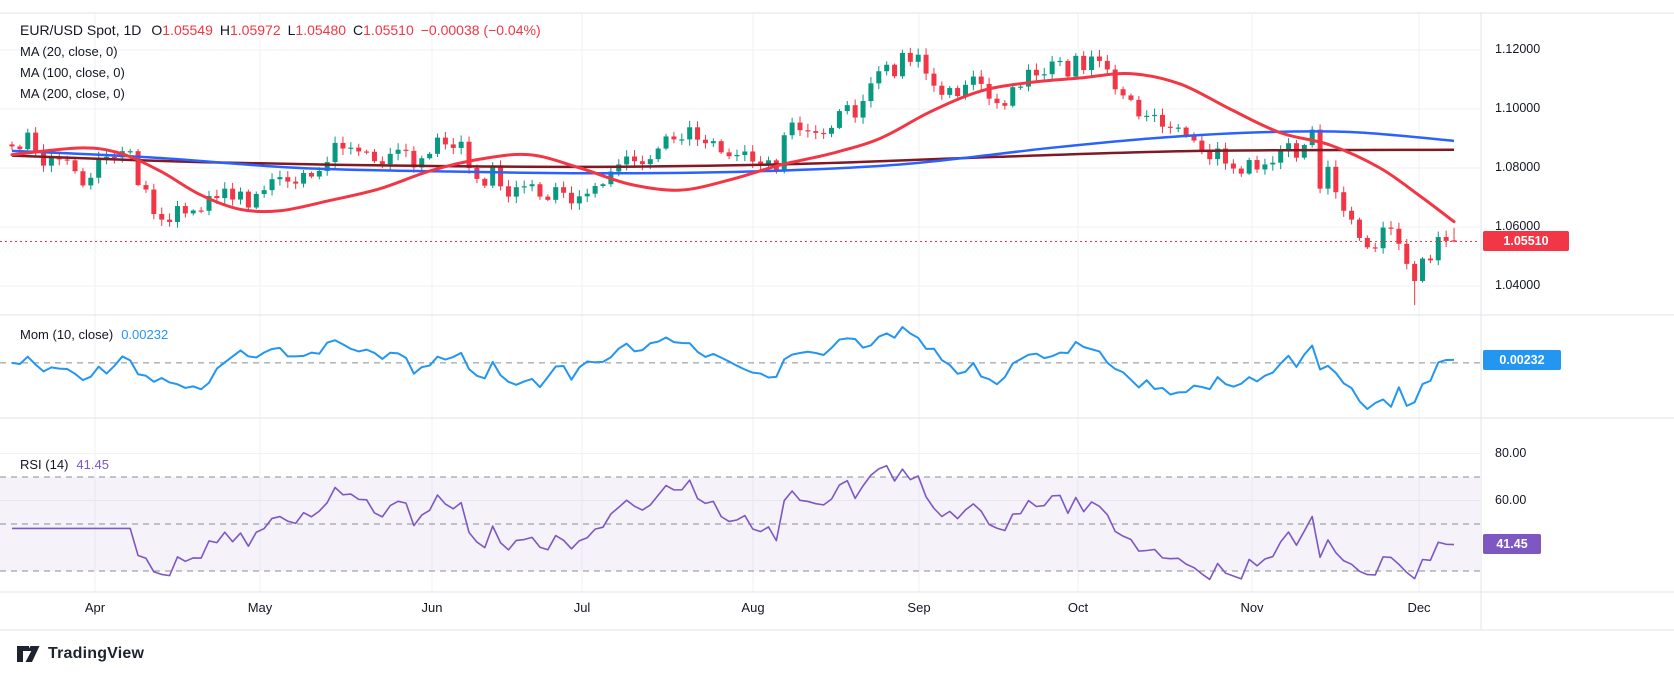  What do you see at coordinates (1512, 544) in the screenshot?
I see `rsi-value-badge: 41.45` at bounding box center [1512, 544].